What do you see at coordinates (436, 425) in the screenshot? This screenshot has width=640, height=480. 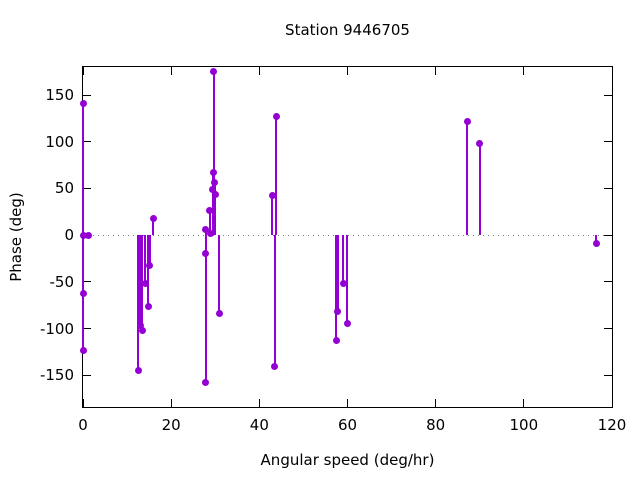 I see `x-tick-label: 80` at bounding box center [436, 425].